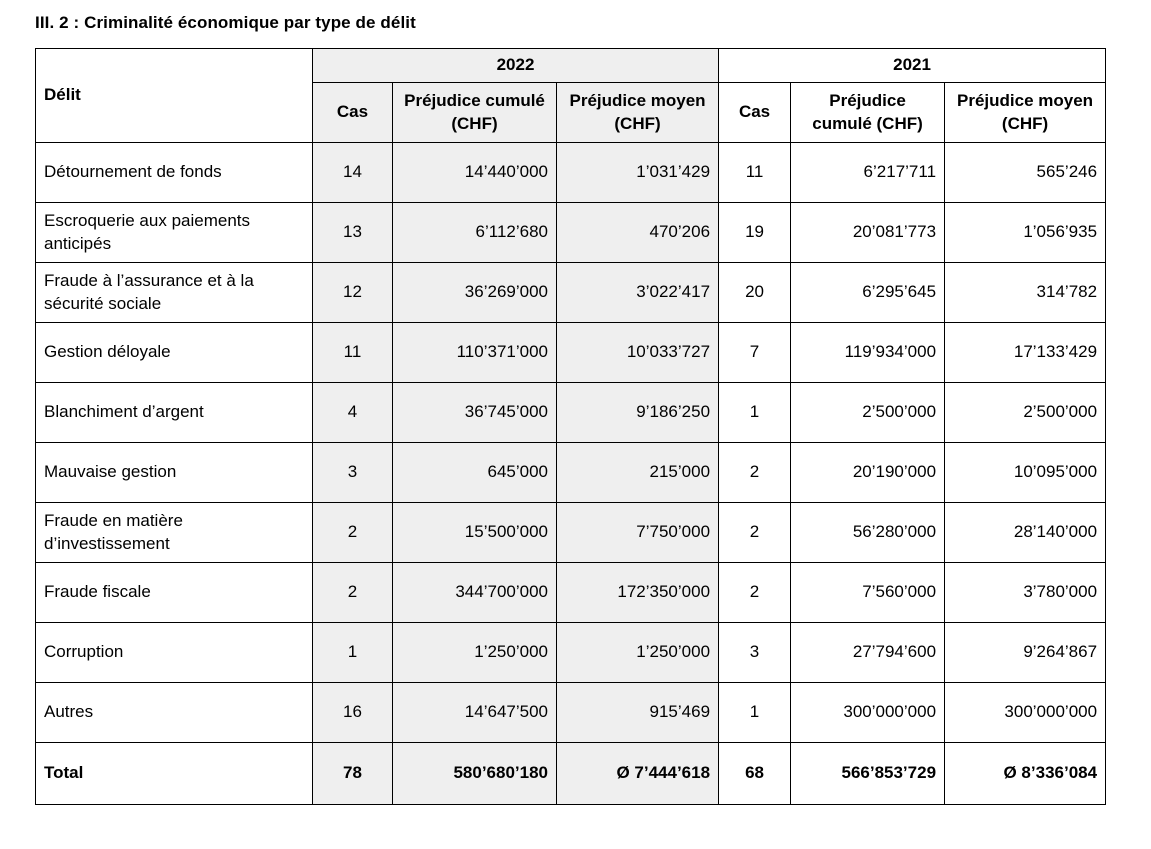 This screenshot has width=1151, height=849. What do you see at coordinates (174, 773) in the screenshot?
I see `total-label-cell: Total` at bounding box center [174, 773].